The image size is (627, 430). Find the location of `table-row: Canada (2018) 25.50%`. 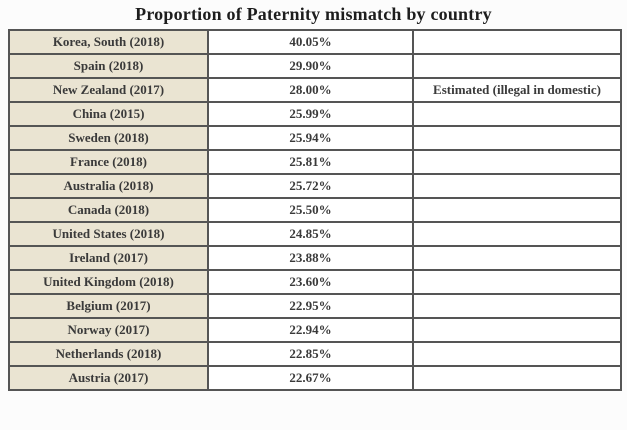

table-row: Canada (2018) 25.50% is located at coordinates (315, 210).